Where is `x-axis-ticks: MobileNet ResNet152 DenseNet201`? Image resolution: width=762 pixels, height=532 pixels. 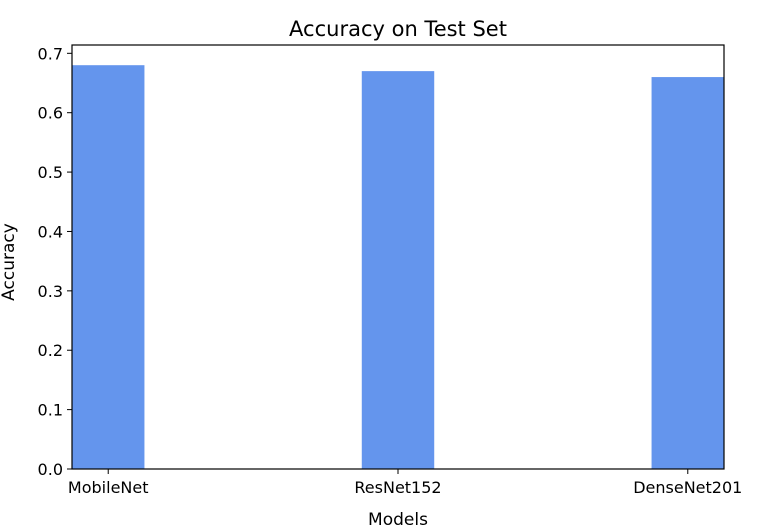
x-axis-ticks: MobileNet ResNet152 DenseNet201 is located at coordinates (405, 483).